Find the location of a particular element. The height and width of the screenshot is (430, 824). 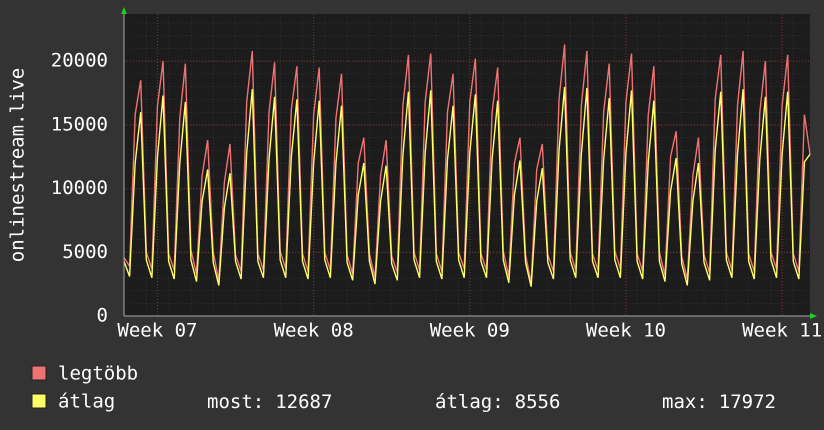

stat: átlag: 8556 is located at coordinates (497, 402).